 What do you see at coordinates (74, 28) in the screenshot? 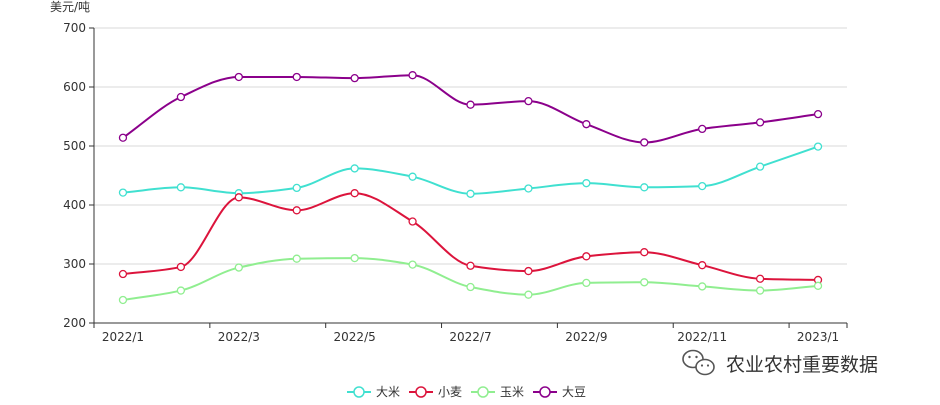
I see `y-tick-label: 700` at bounding box center [74, 28].